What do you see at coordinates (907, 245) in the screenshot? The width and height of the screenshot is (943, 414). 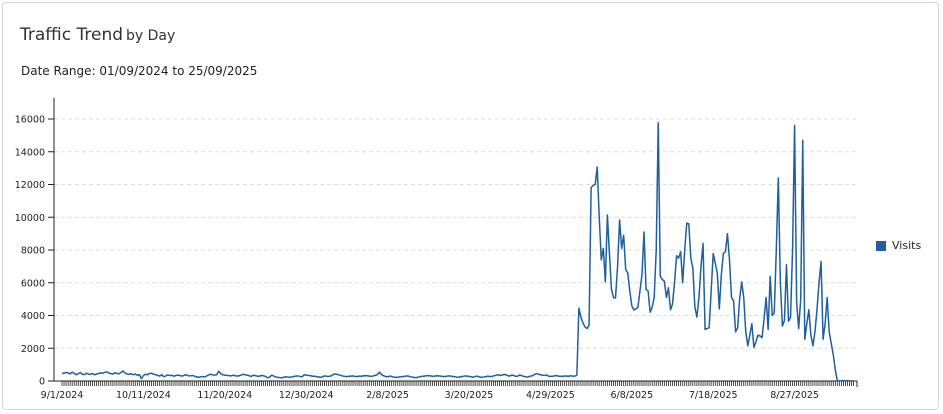 I see `legend-label-visits: Visits` at bounding box center [907, 245].